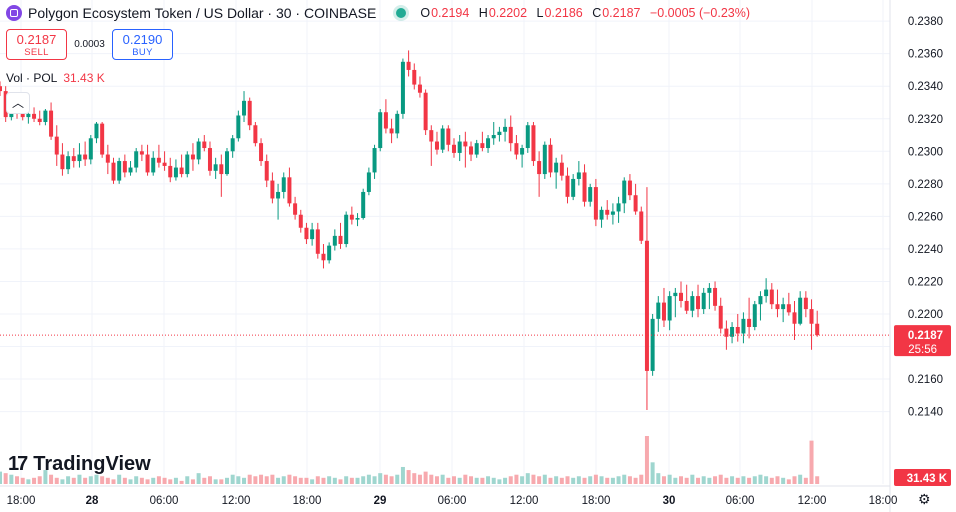  What do you see at coordinates (79, 464) in the screenshot?
I see `tradingview-logo: 17 TradingView` at bounding box center [79, 464].